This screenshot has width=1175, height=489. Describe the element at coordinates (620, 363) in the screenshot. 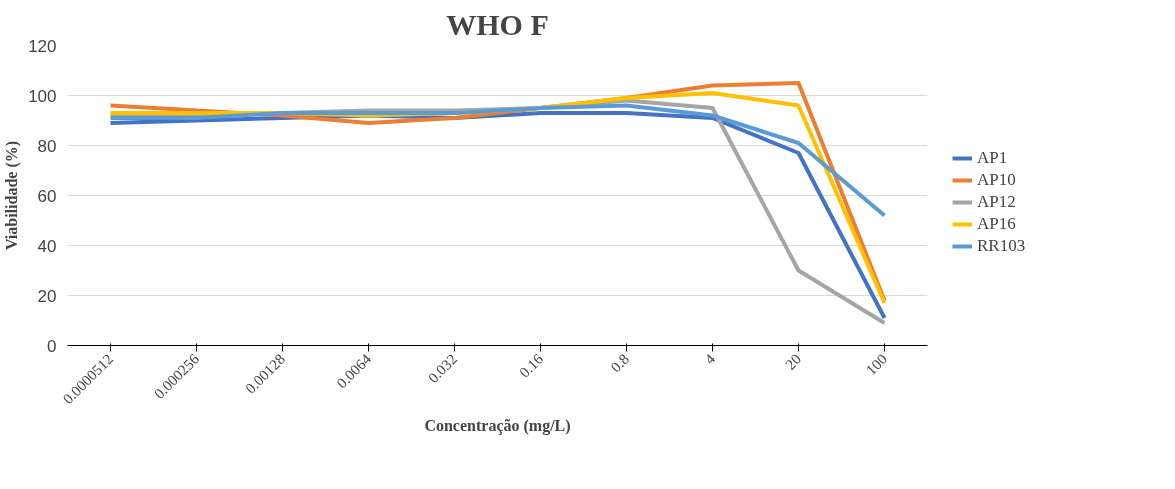

I see `x-tick-label: 0.8` at that location.